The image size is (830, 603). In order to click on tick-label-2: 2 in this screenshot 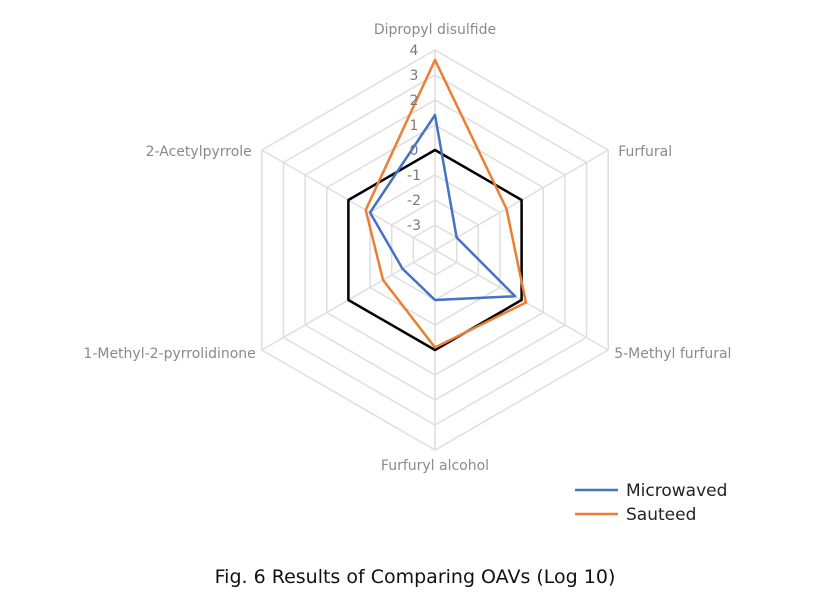, I will do `click(414, 101)`.